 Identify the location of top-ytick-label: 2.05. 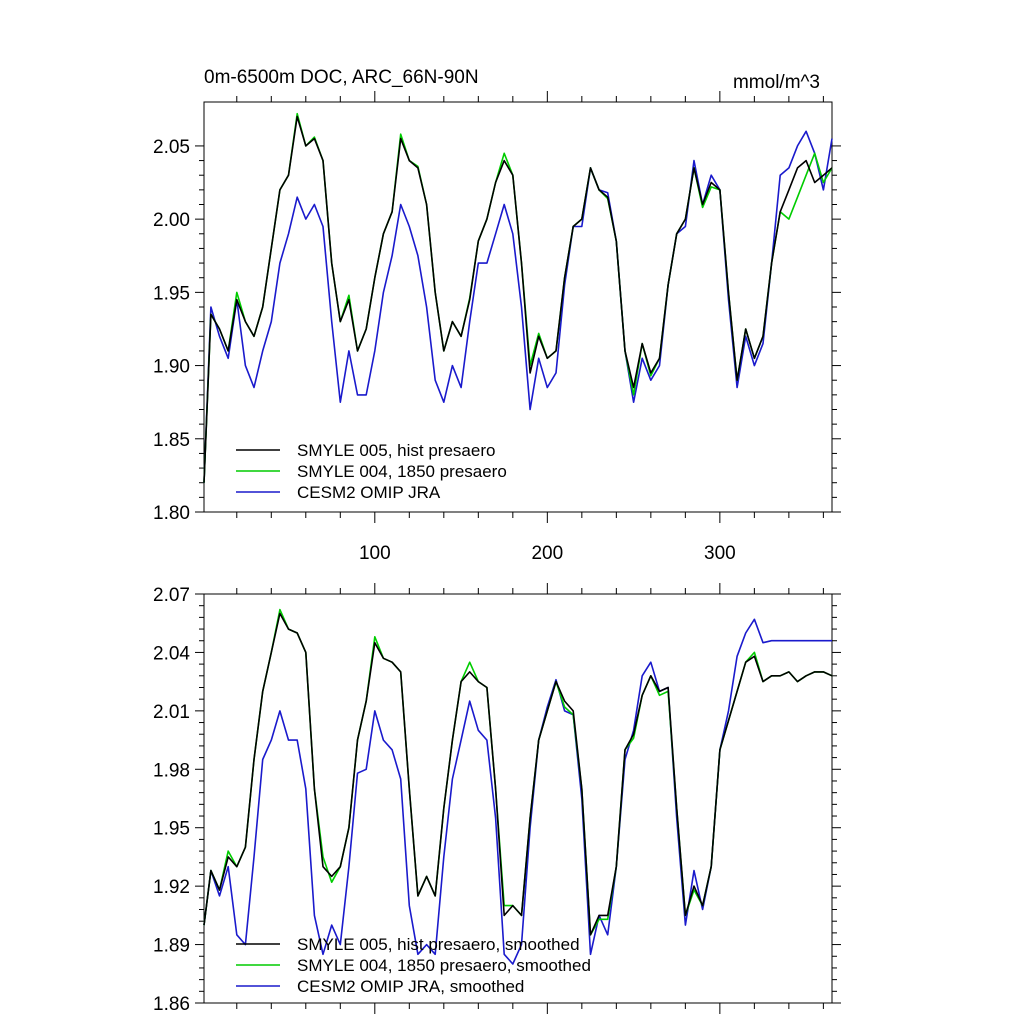
(171, 147).